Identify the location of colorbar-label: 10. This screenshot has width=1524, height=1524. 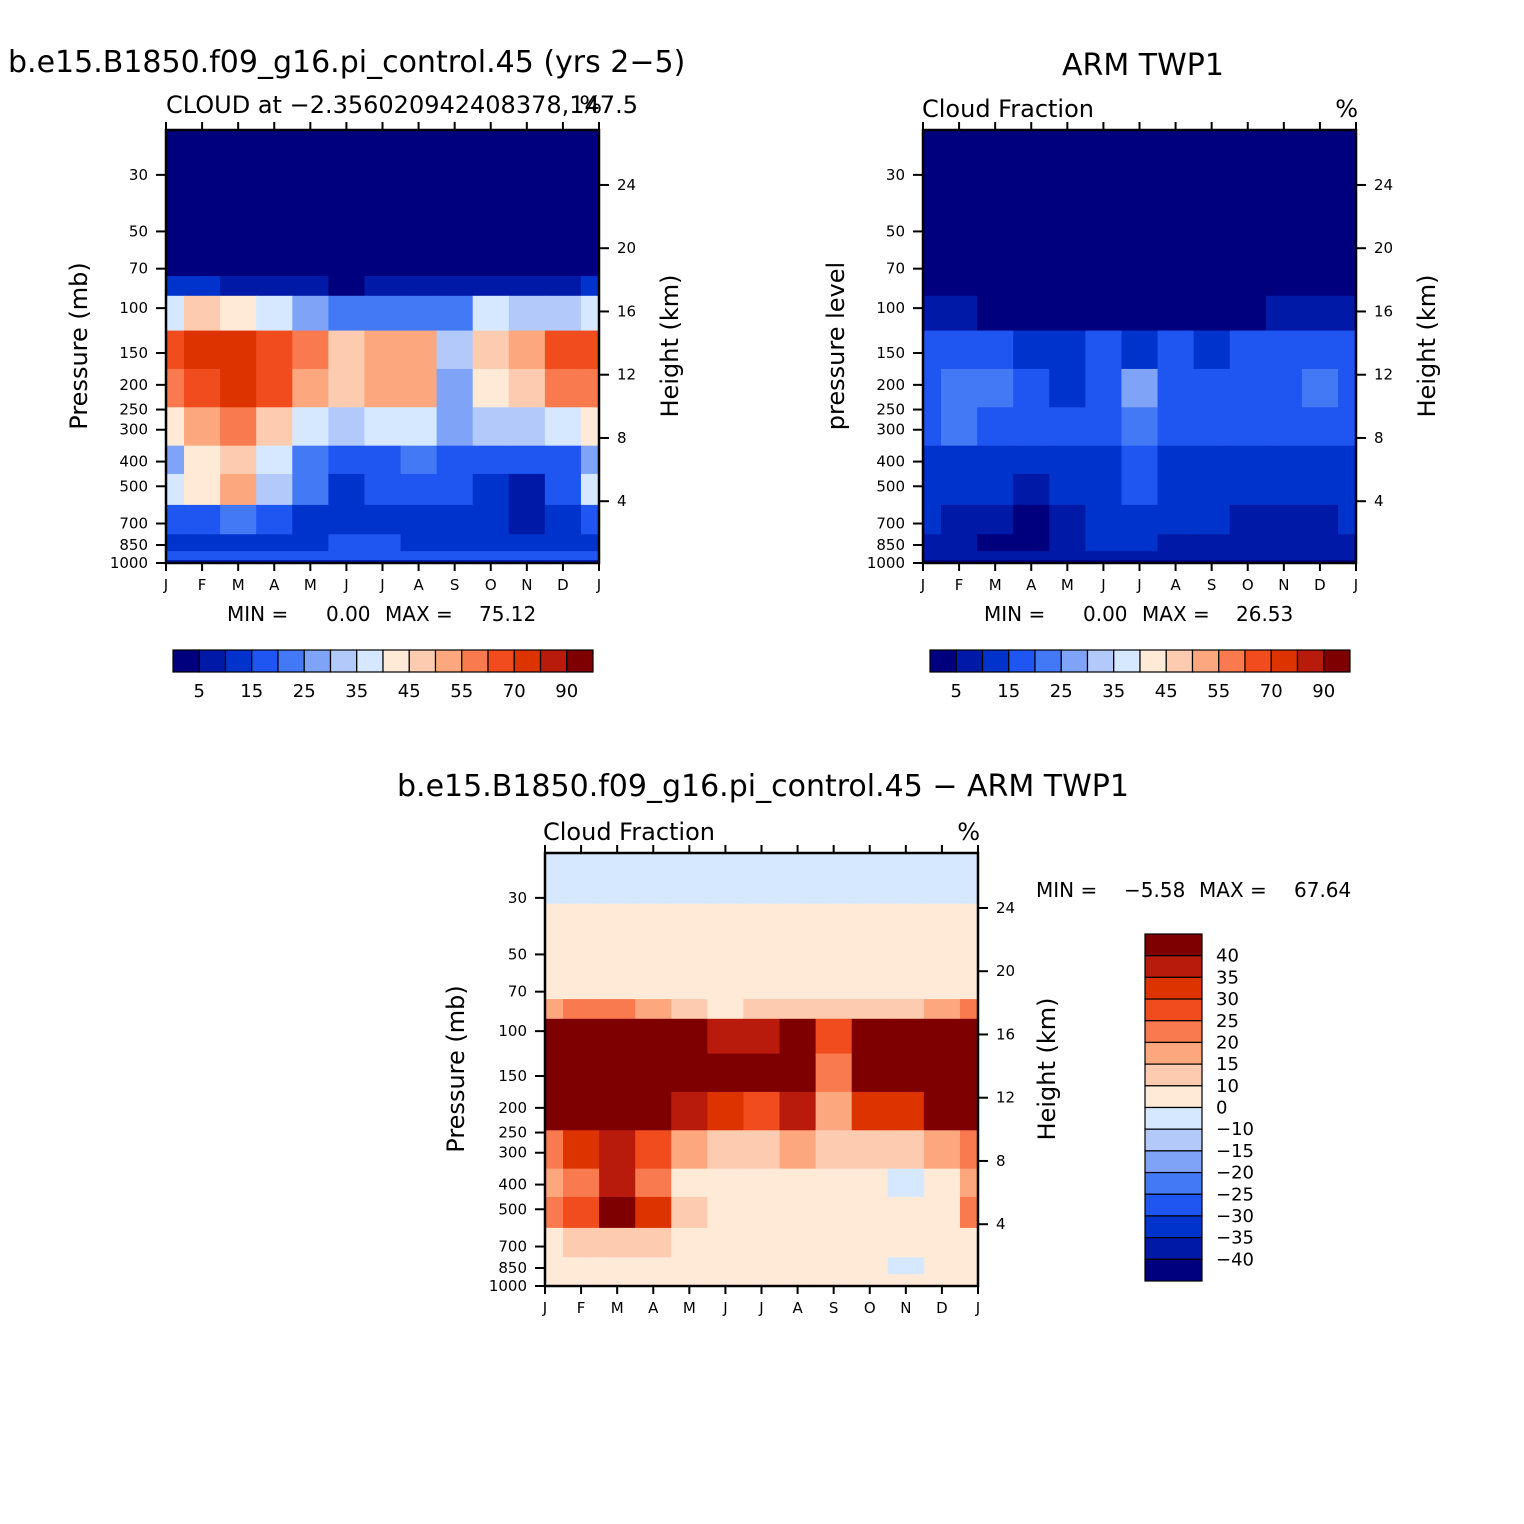
(1227, 1086).